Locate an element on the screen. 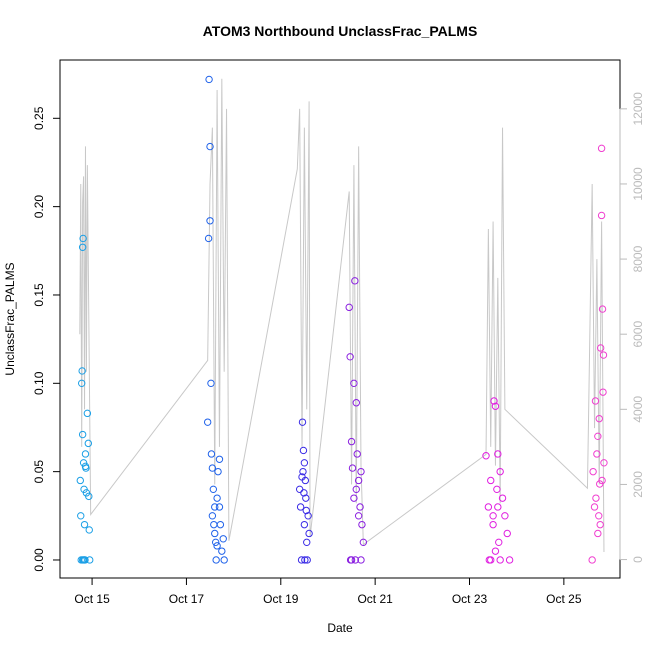 Image resolution: width=650 pixels, height=650 pixels. x-tick-label: Oct 19 is located at coordinates (281, 599).